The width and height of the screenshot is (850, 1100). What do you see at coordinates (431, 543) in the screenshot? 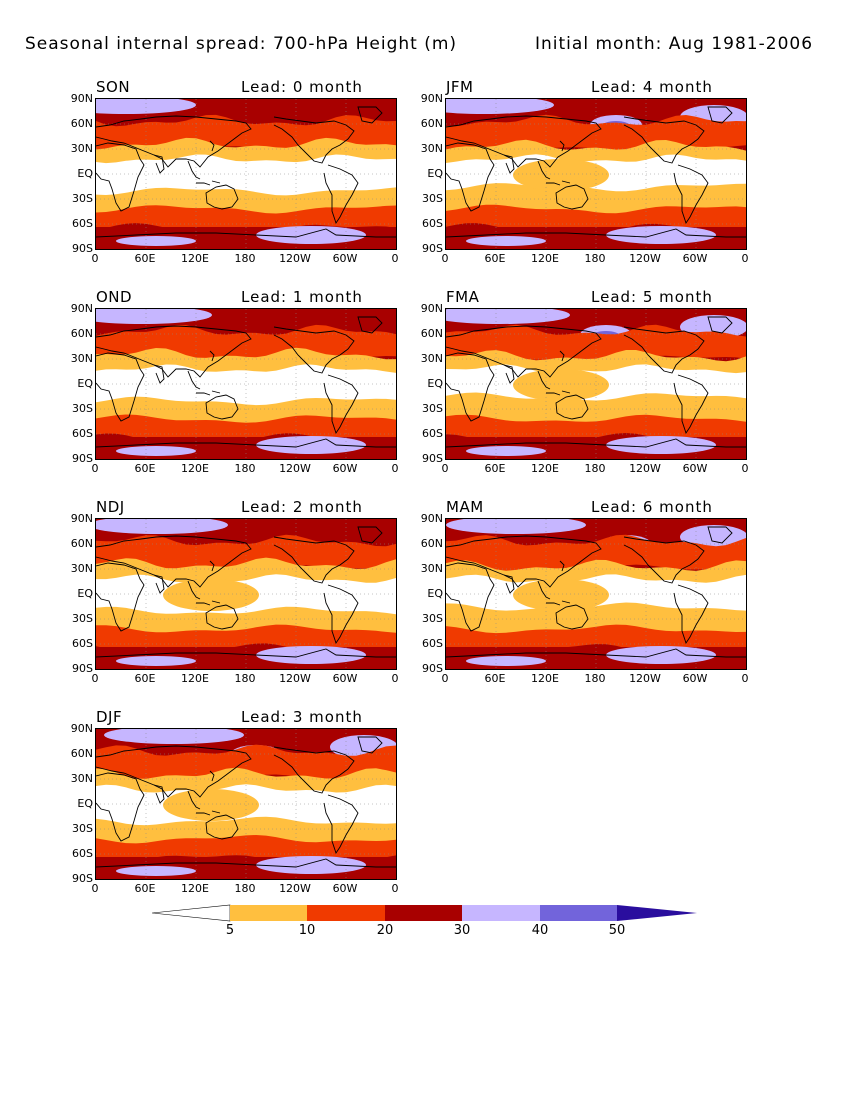
I see `lat-tick-label: 60N` at bounding box center [431, 543].